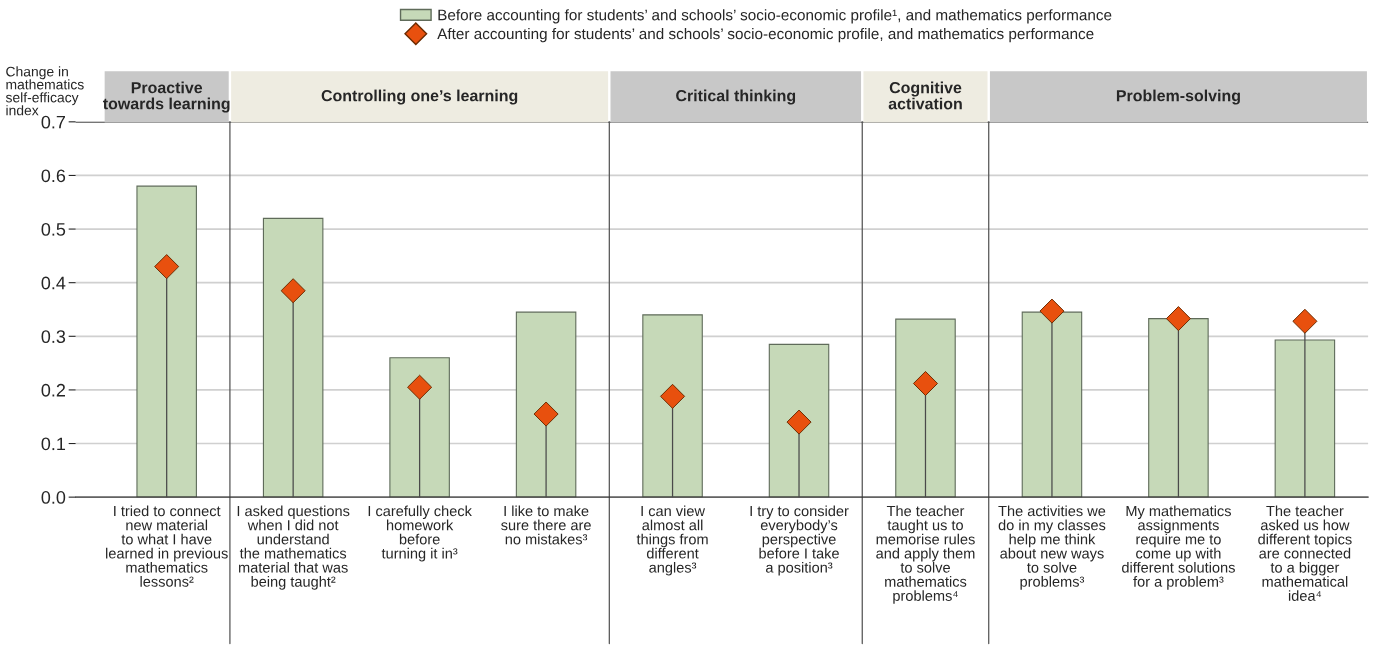 The height and width of the screenshot is (655, 1375). I want to click on y-tick-label: 0.1, so click(53, 444).